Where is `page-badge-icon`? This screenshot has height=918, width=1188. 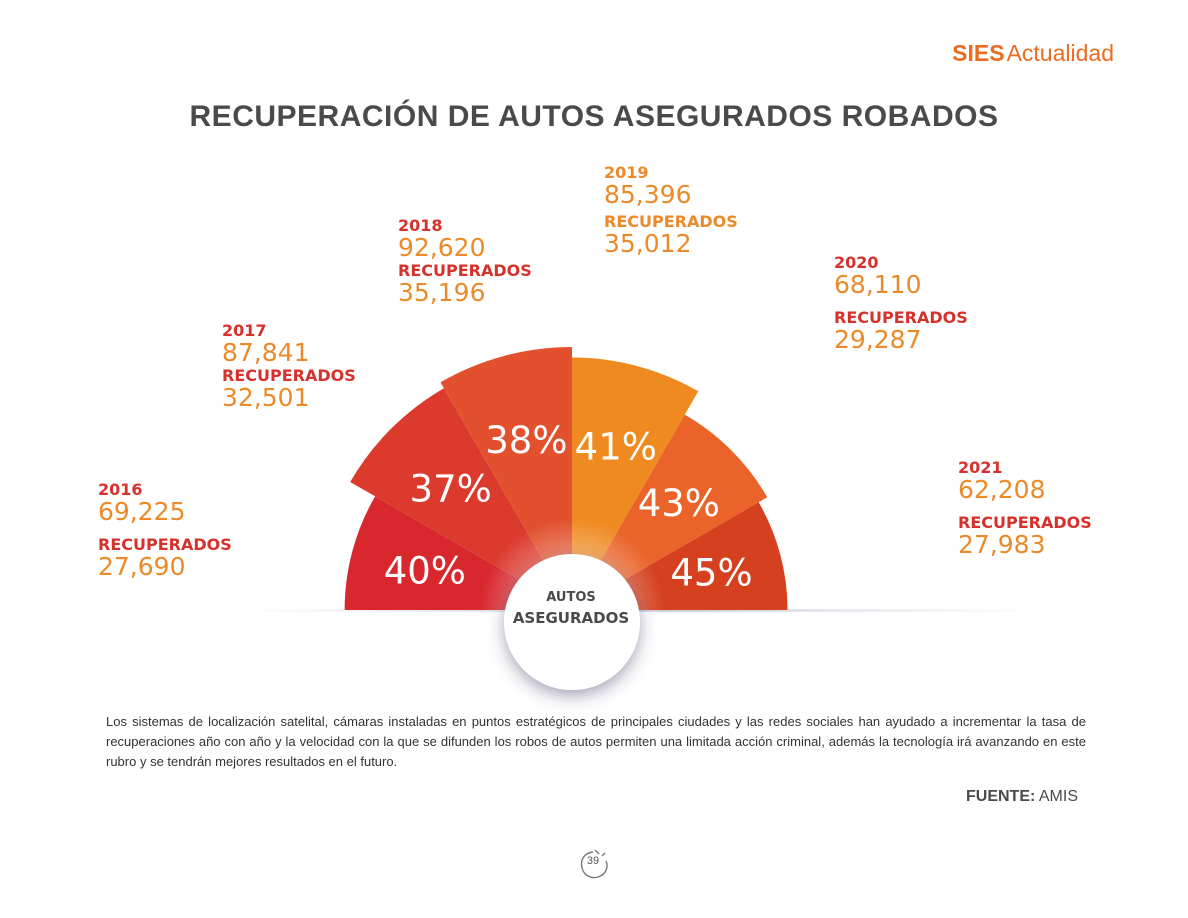 page-badge-icon is located at coordinates (594, 864).